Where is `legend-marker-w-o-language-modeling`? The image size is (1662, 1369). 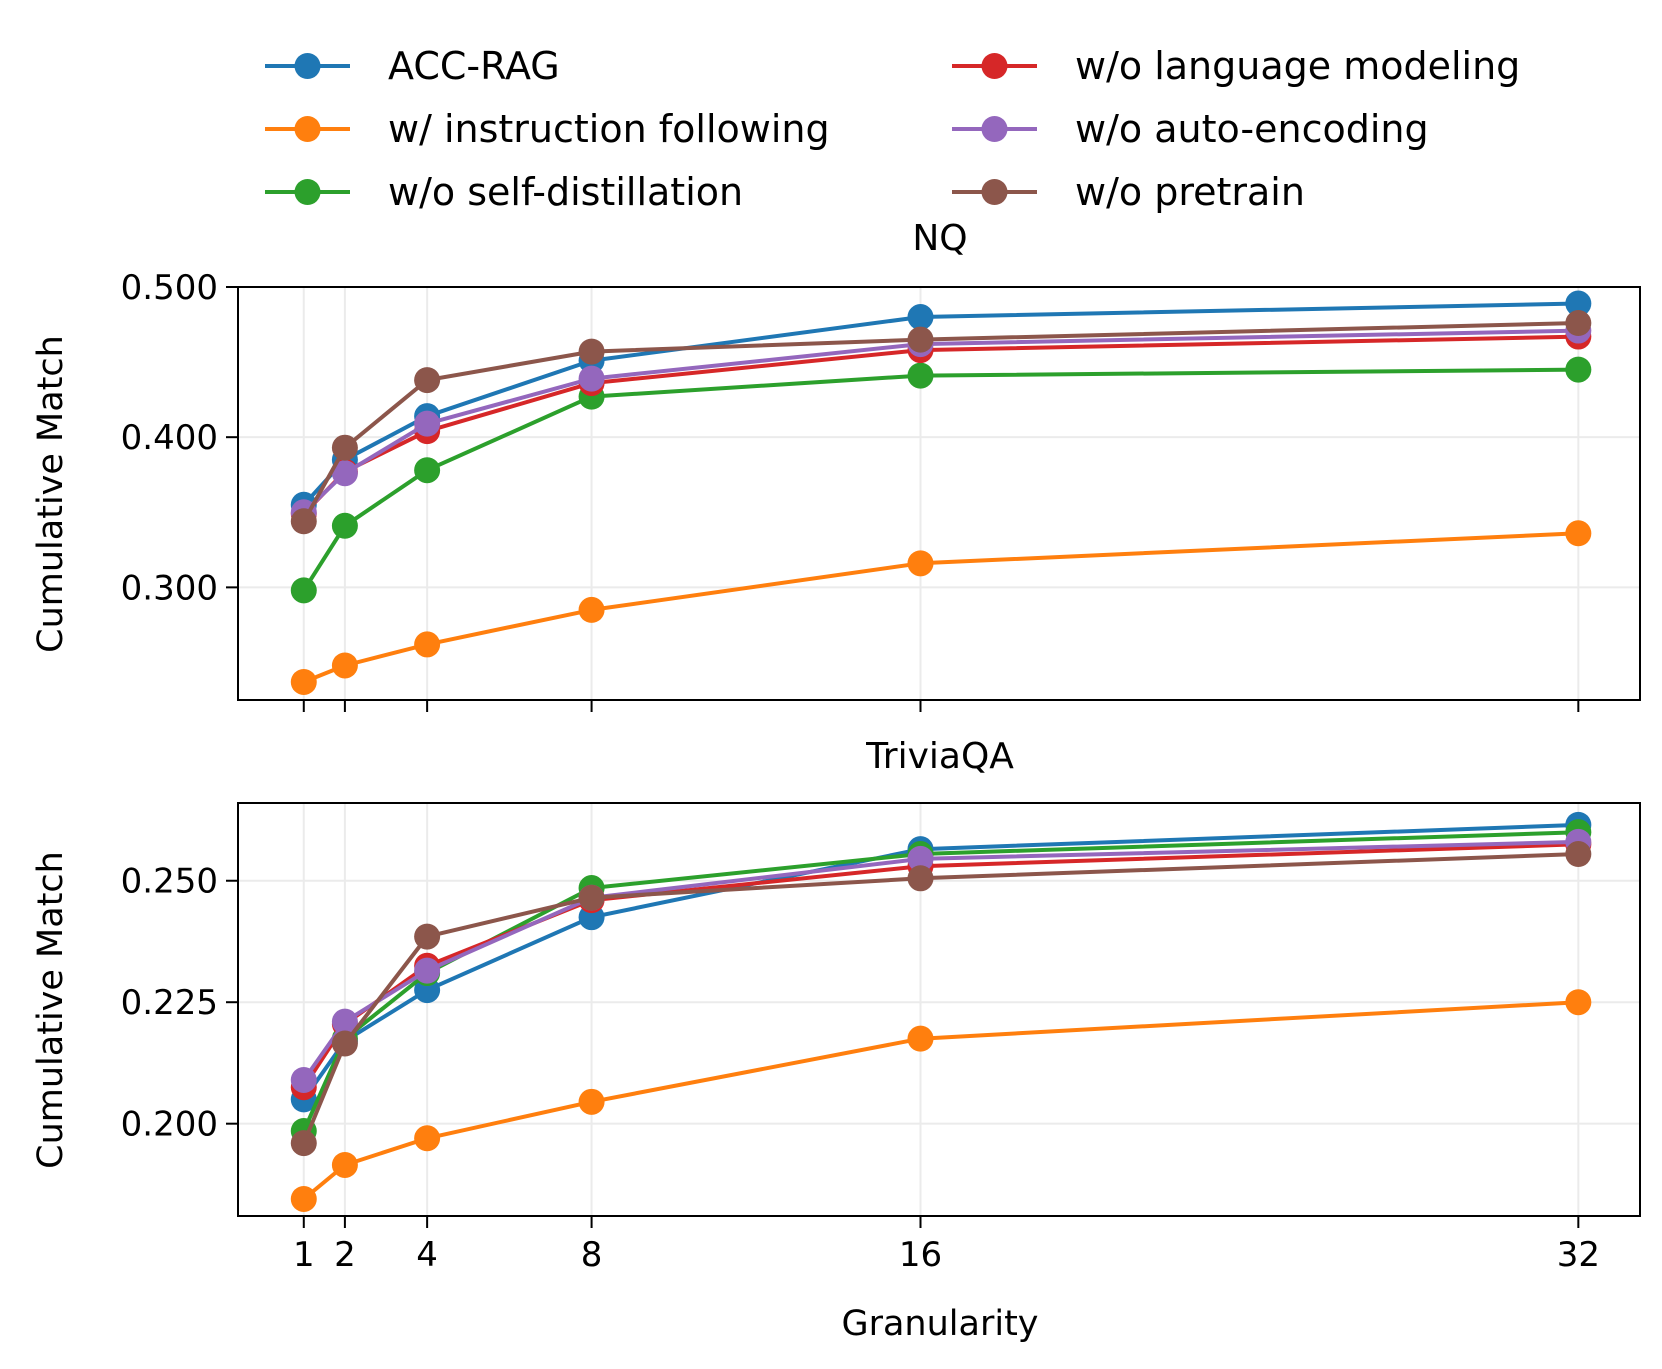 legend-marker-w-o-language-modeling is located at coordinates (994, 66).